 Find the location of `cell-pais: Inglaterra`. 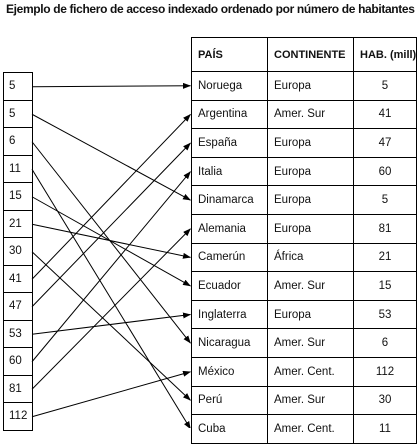

cell-pais: Inglaterra is located at coordinates (229, 314).